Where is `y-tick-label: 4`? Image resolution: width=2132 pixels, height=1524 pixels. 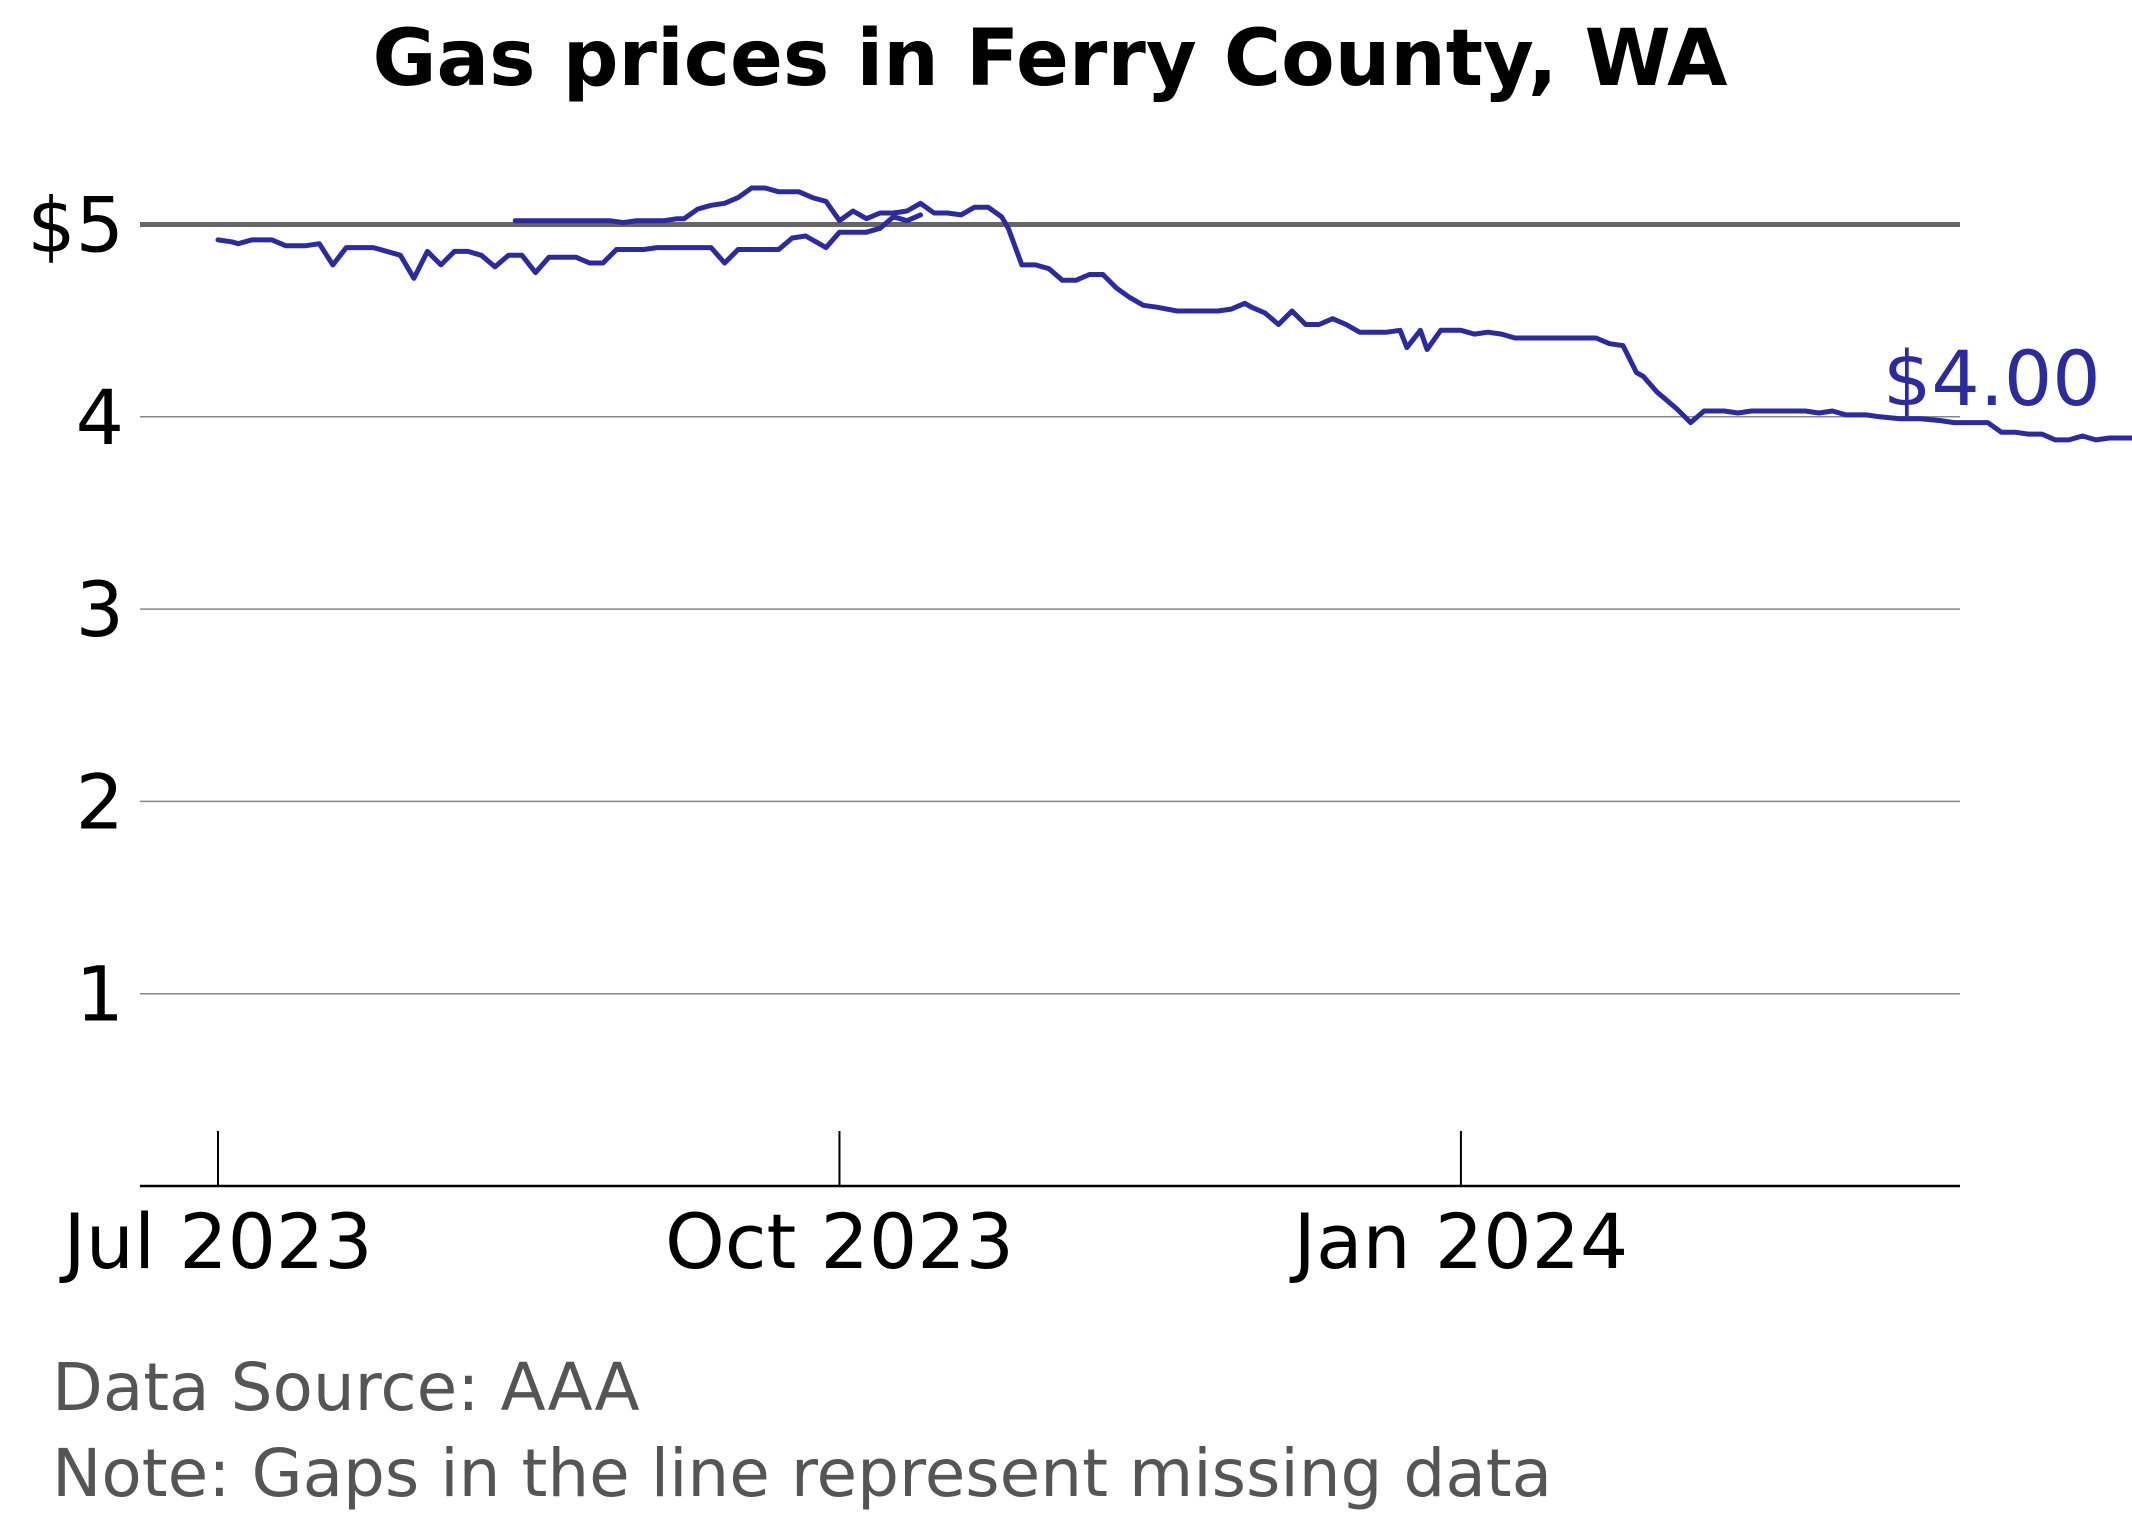 y-tick-label: 4 is located at coordinates (100, 417).